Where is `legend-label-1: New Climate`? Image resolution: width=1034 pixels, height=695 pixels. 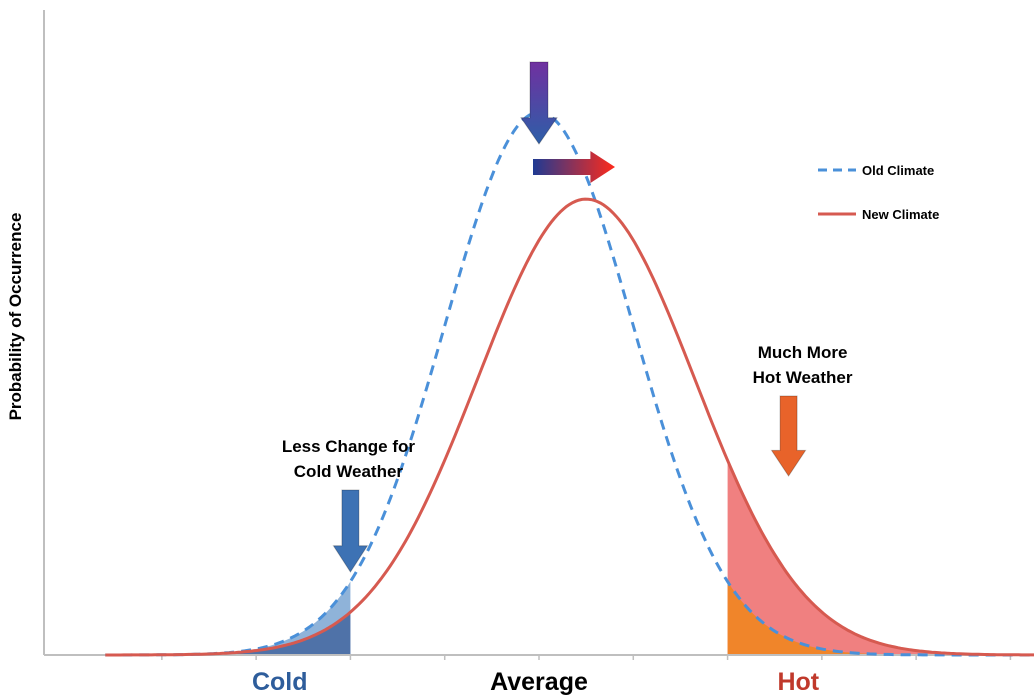
legend-label-1: New Climate is located at coordinates (900, 214).